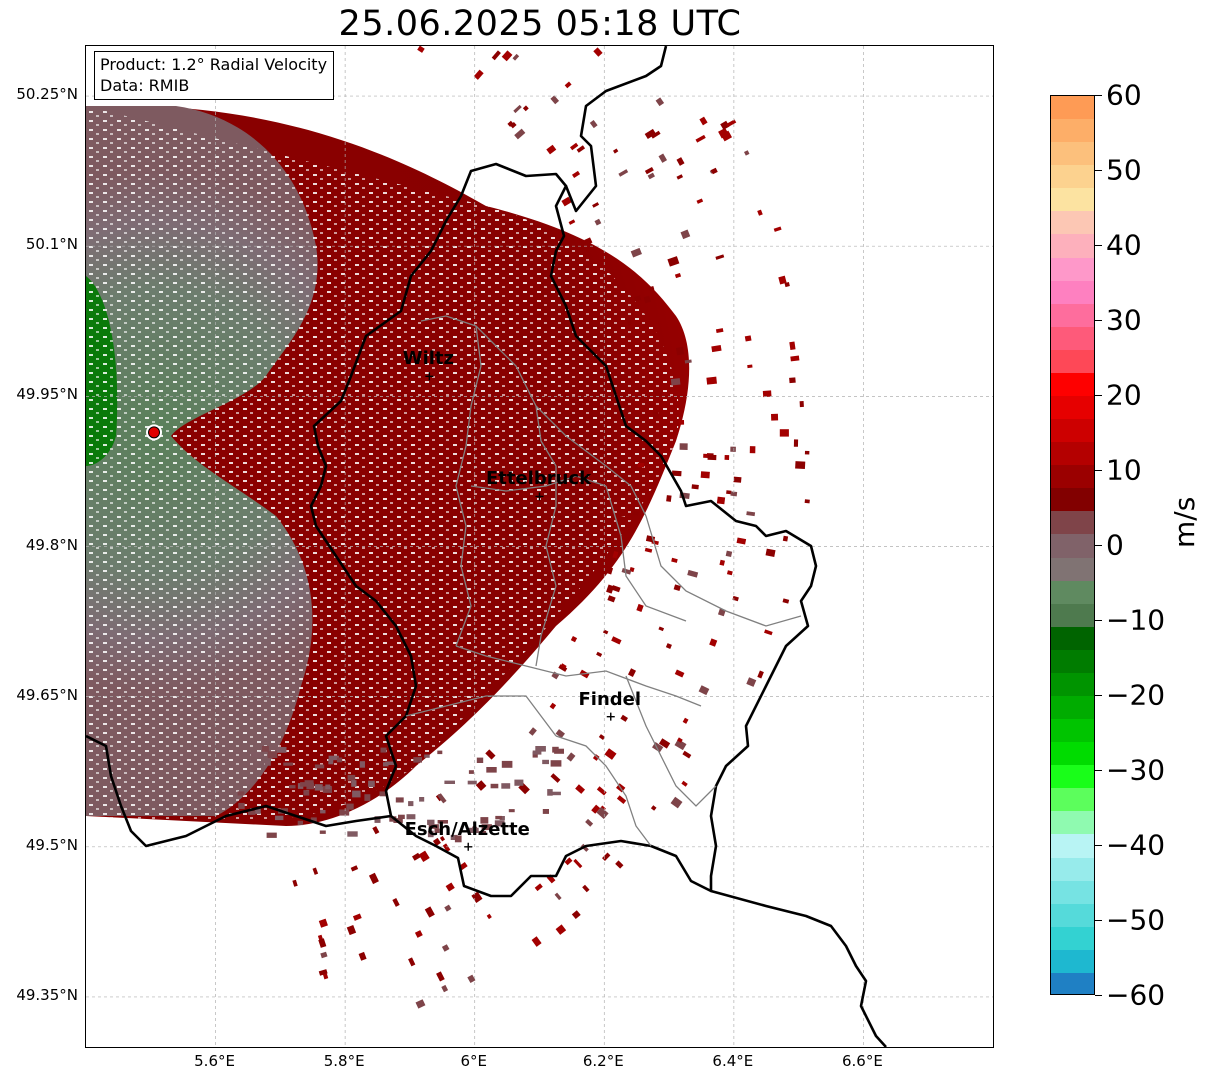 Image resolution: width=1207 pixels, height=1081 pixels. What do you see at coordinates (154, 432) in the screenshot?
I see `radar-site-marker` at bounding box center [154, 432].